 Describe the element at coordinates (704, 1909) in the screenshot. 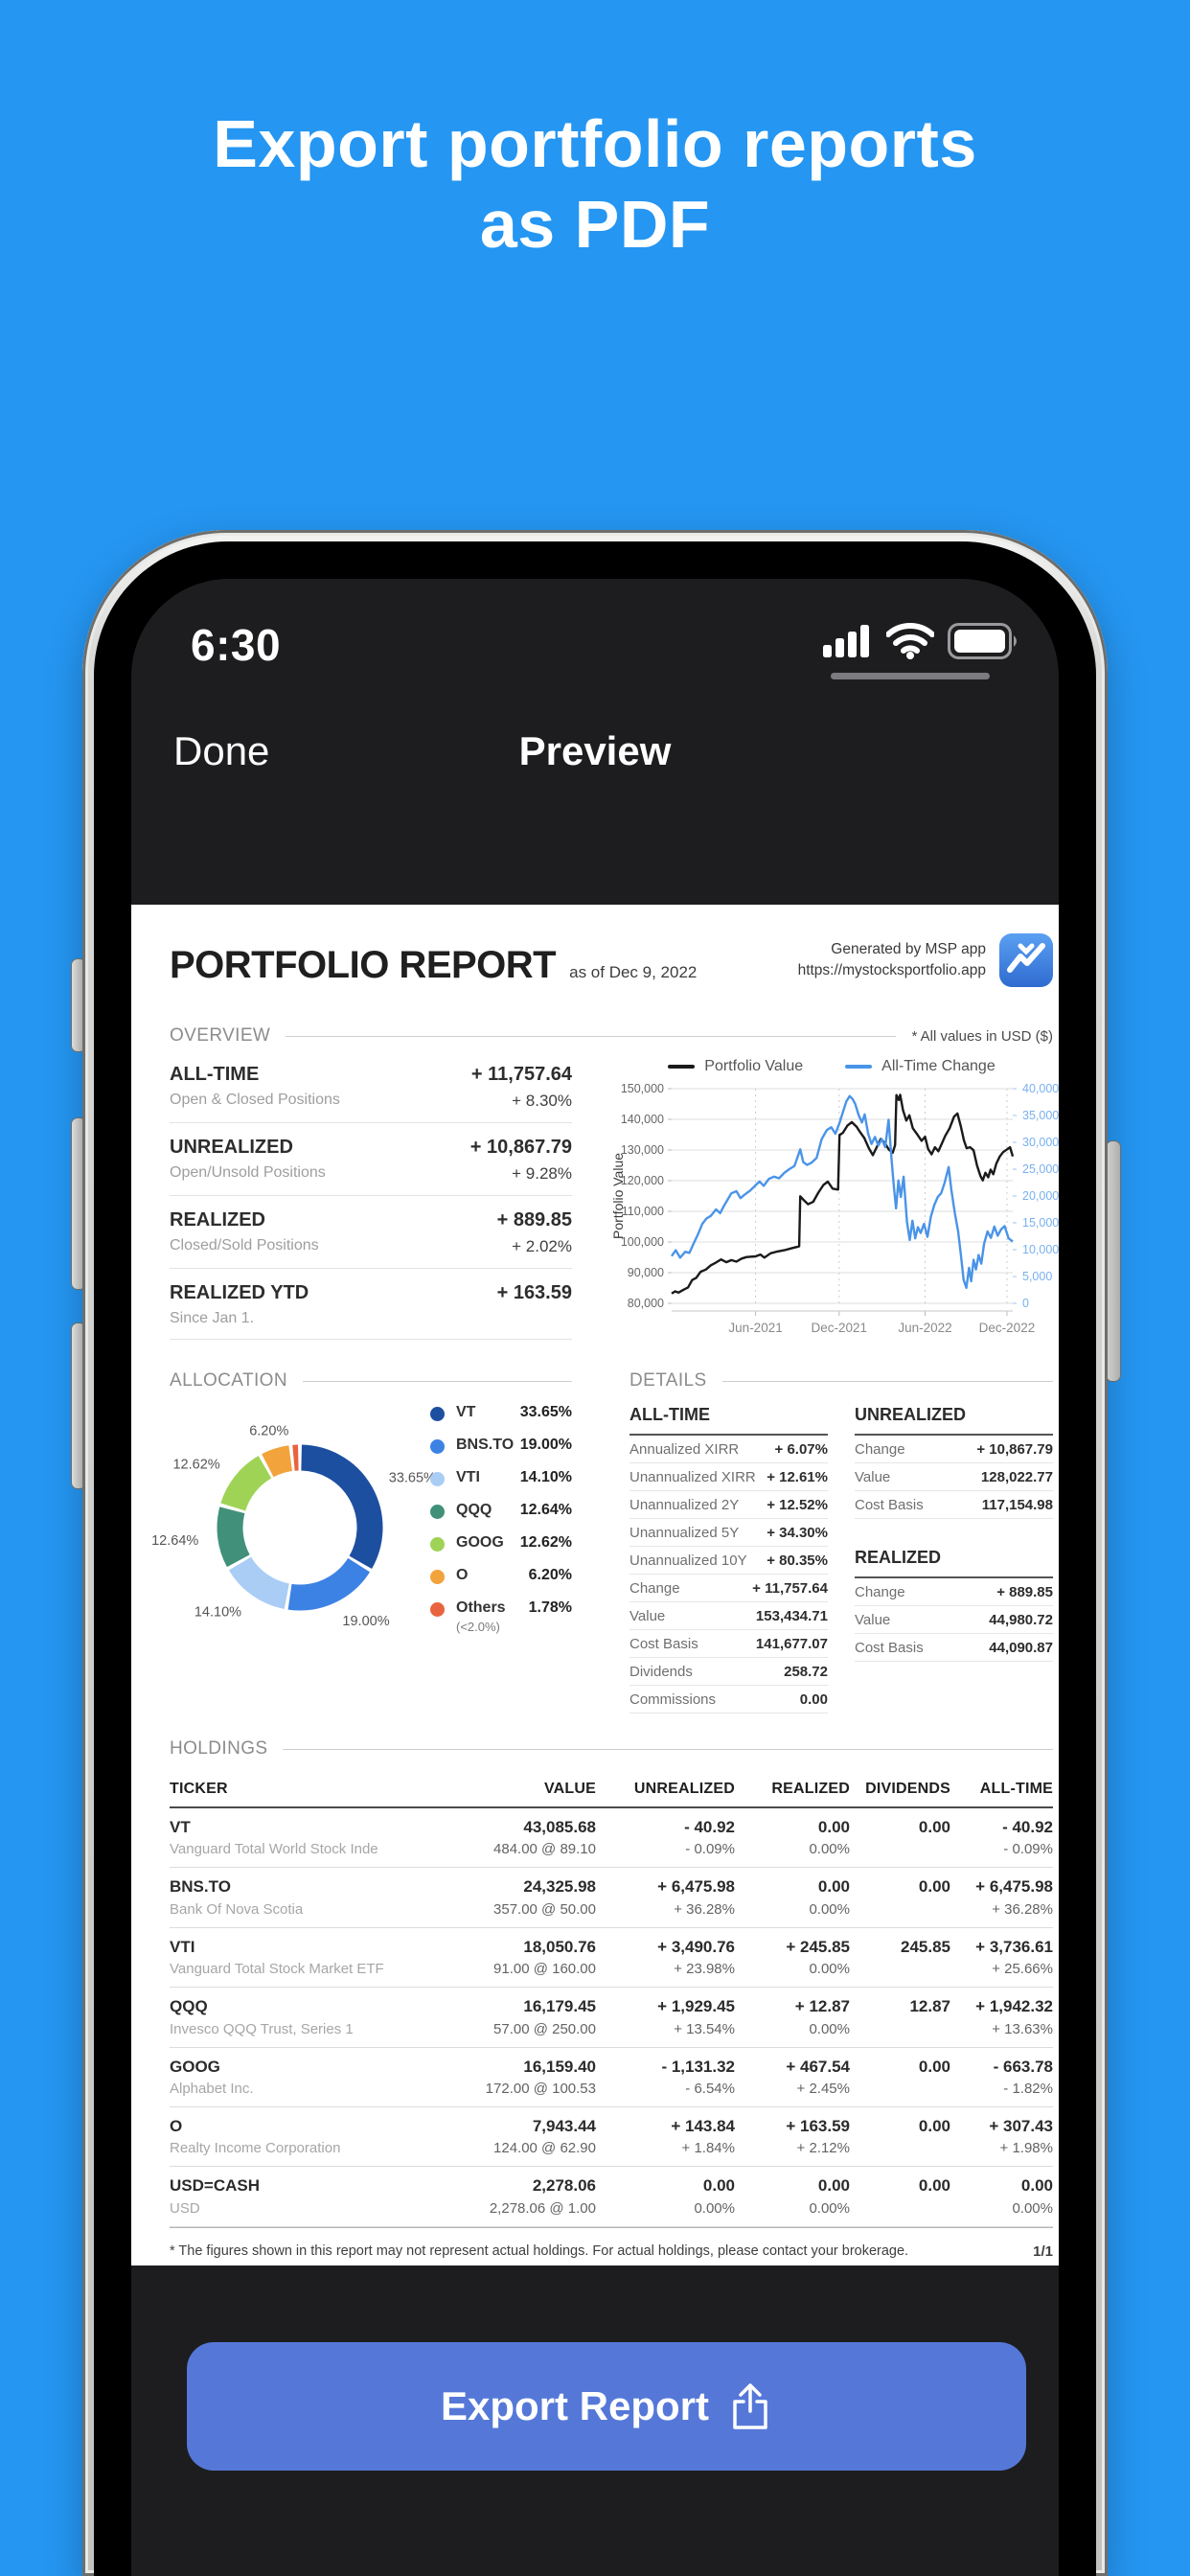

I see `holding-unrealized-pct: + 36.28%` at that location.